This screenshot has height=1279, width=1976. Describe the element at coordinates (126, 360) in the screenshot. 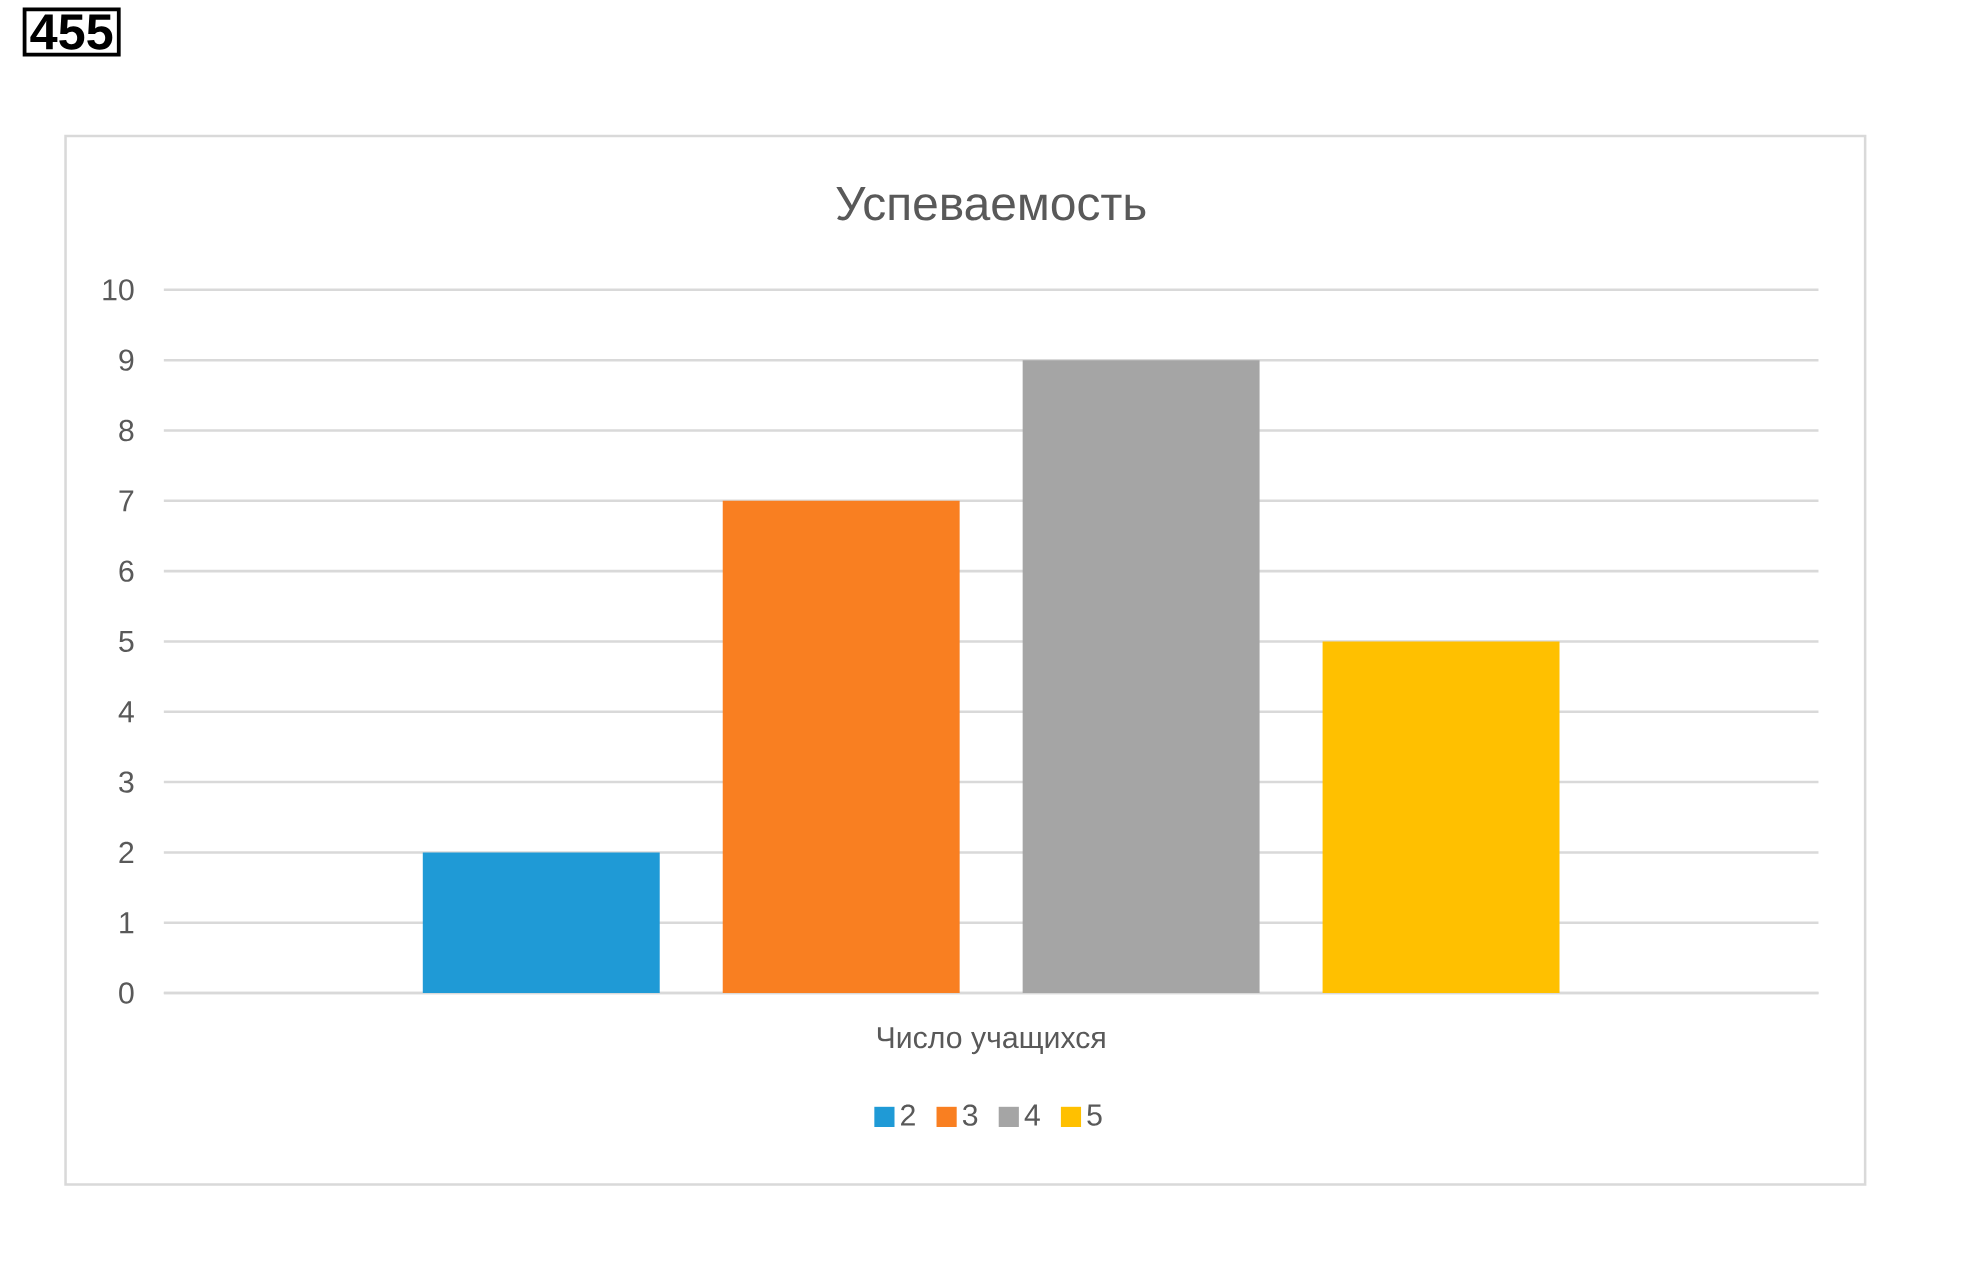

I see `y-tick-label: 9` at that location.